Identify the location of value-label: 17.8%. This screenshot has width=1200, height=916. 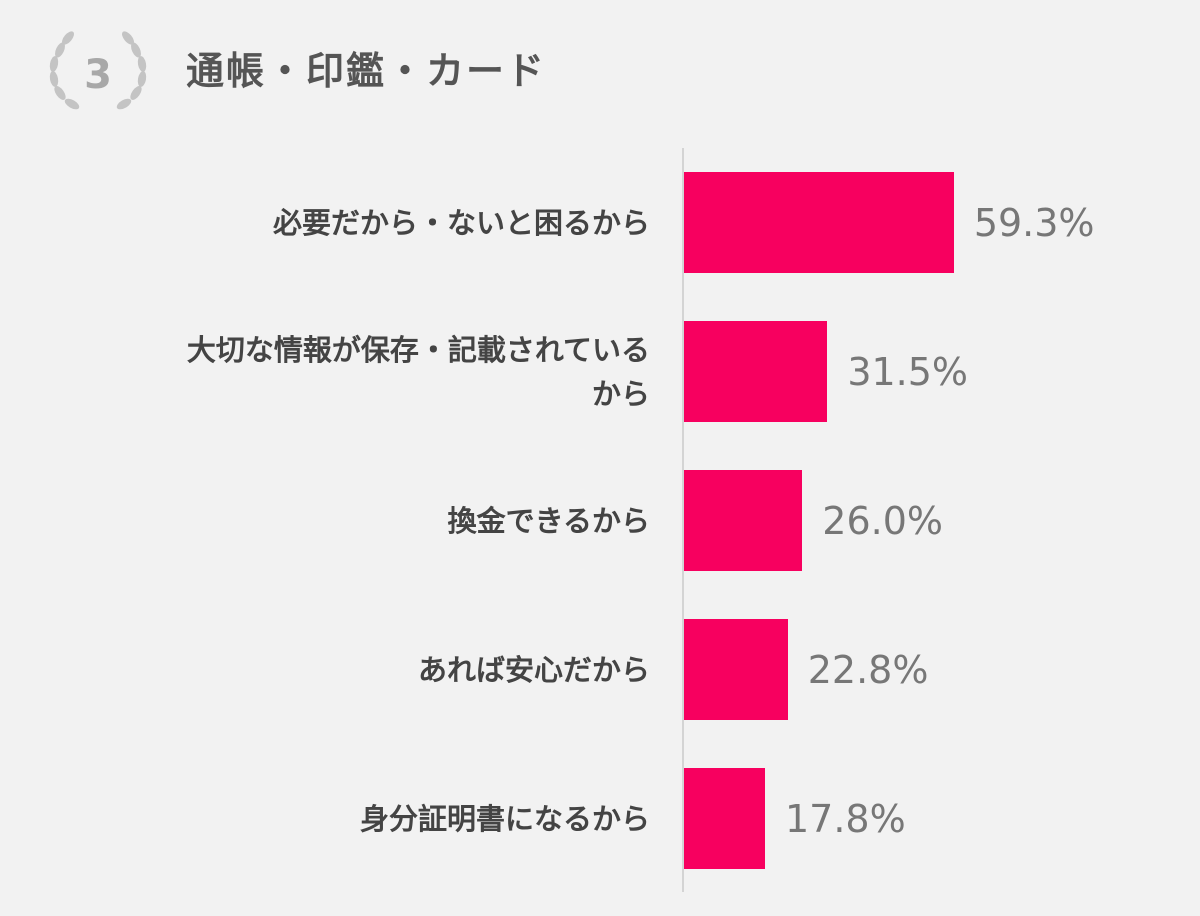
(845, 818).